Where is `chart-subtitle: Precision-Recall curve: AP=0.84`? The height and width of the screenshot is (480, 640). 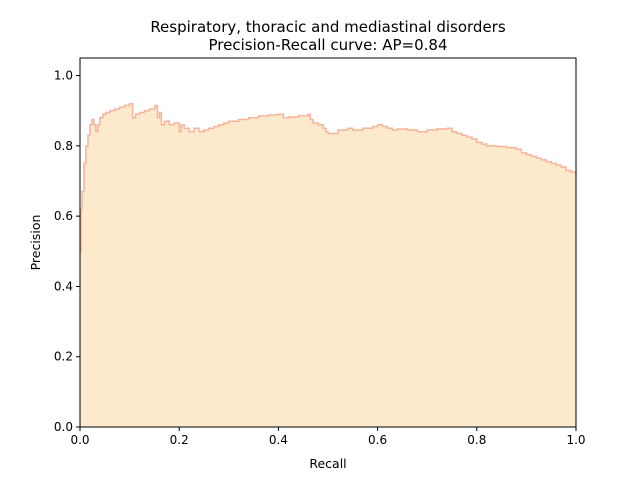
chart-subtitle: Precision-Recall curve: AP=0.84 is located at coordinates (328, 45).